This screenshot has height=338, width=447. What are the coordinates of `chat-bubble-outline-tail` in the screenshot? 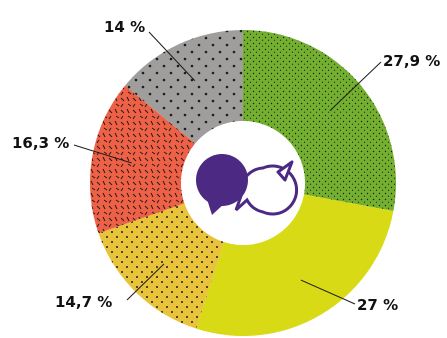 It's located at (285, 171).